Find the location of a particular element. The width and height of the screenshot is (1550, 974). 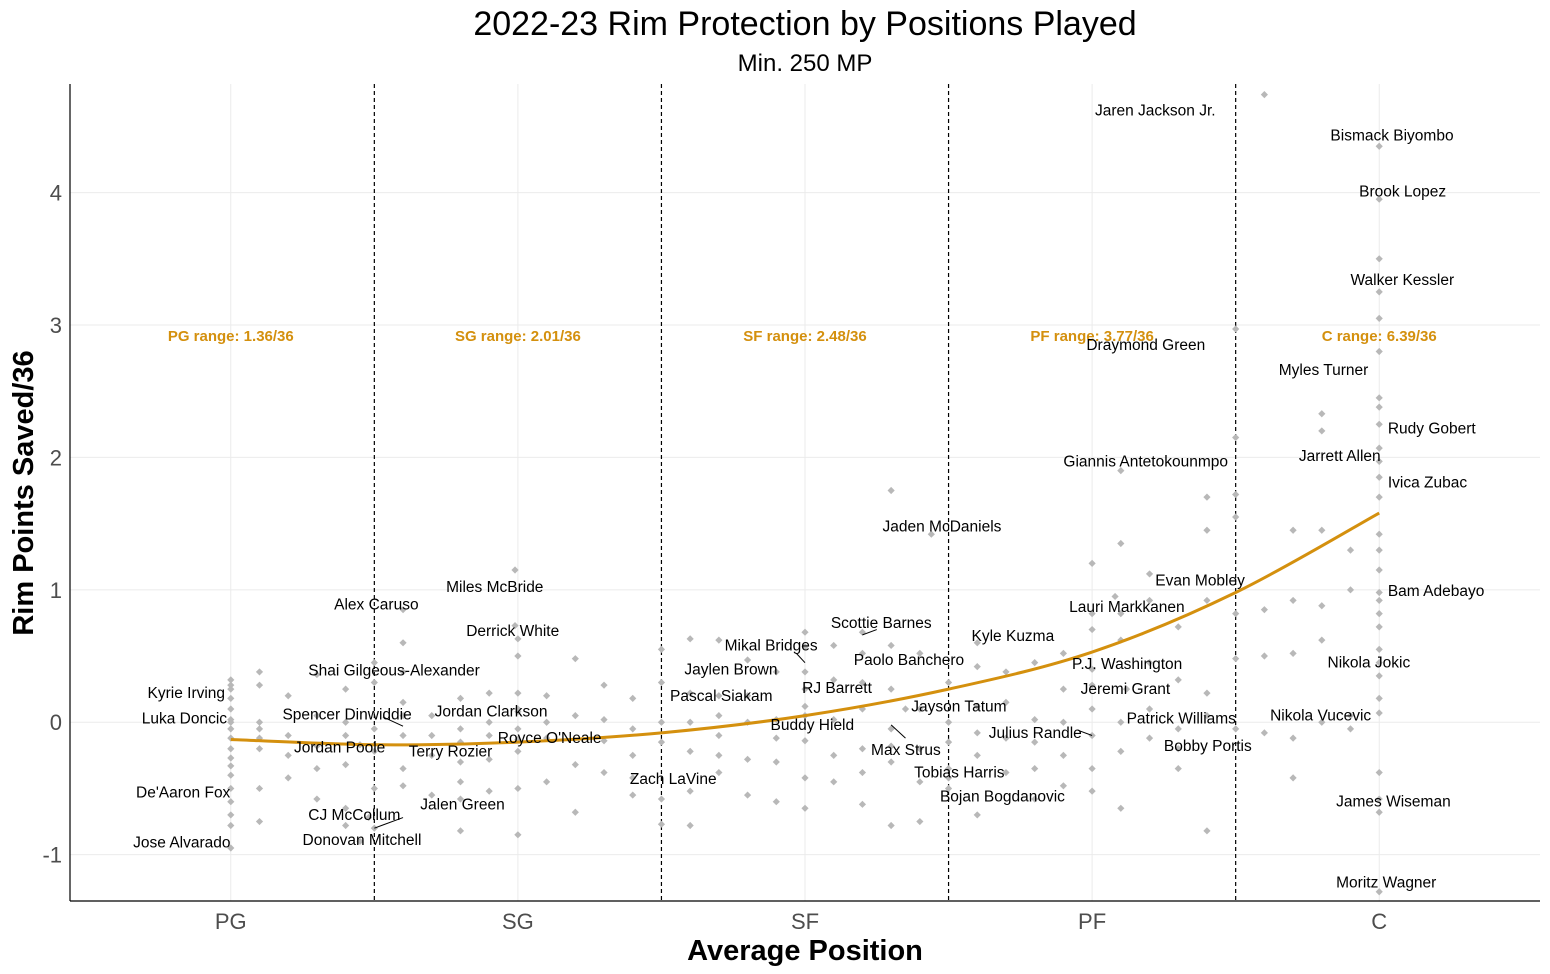

label-leaders is located at coordinates (733, 729).